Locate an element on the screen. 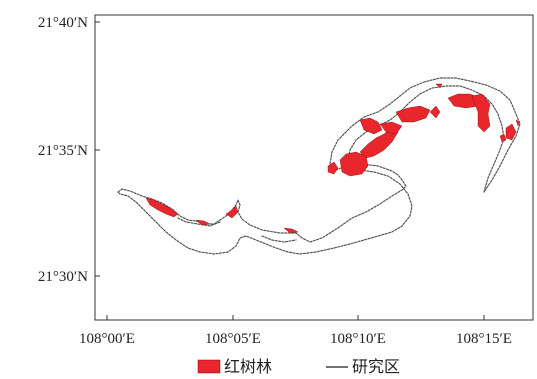 This screenshot has height=379, width=537. x-tick-label: 108°00′E is located at coordinates (107, 339).